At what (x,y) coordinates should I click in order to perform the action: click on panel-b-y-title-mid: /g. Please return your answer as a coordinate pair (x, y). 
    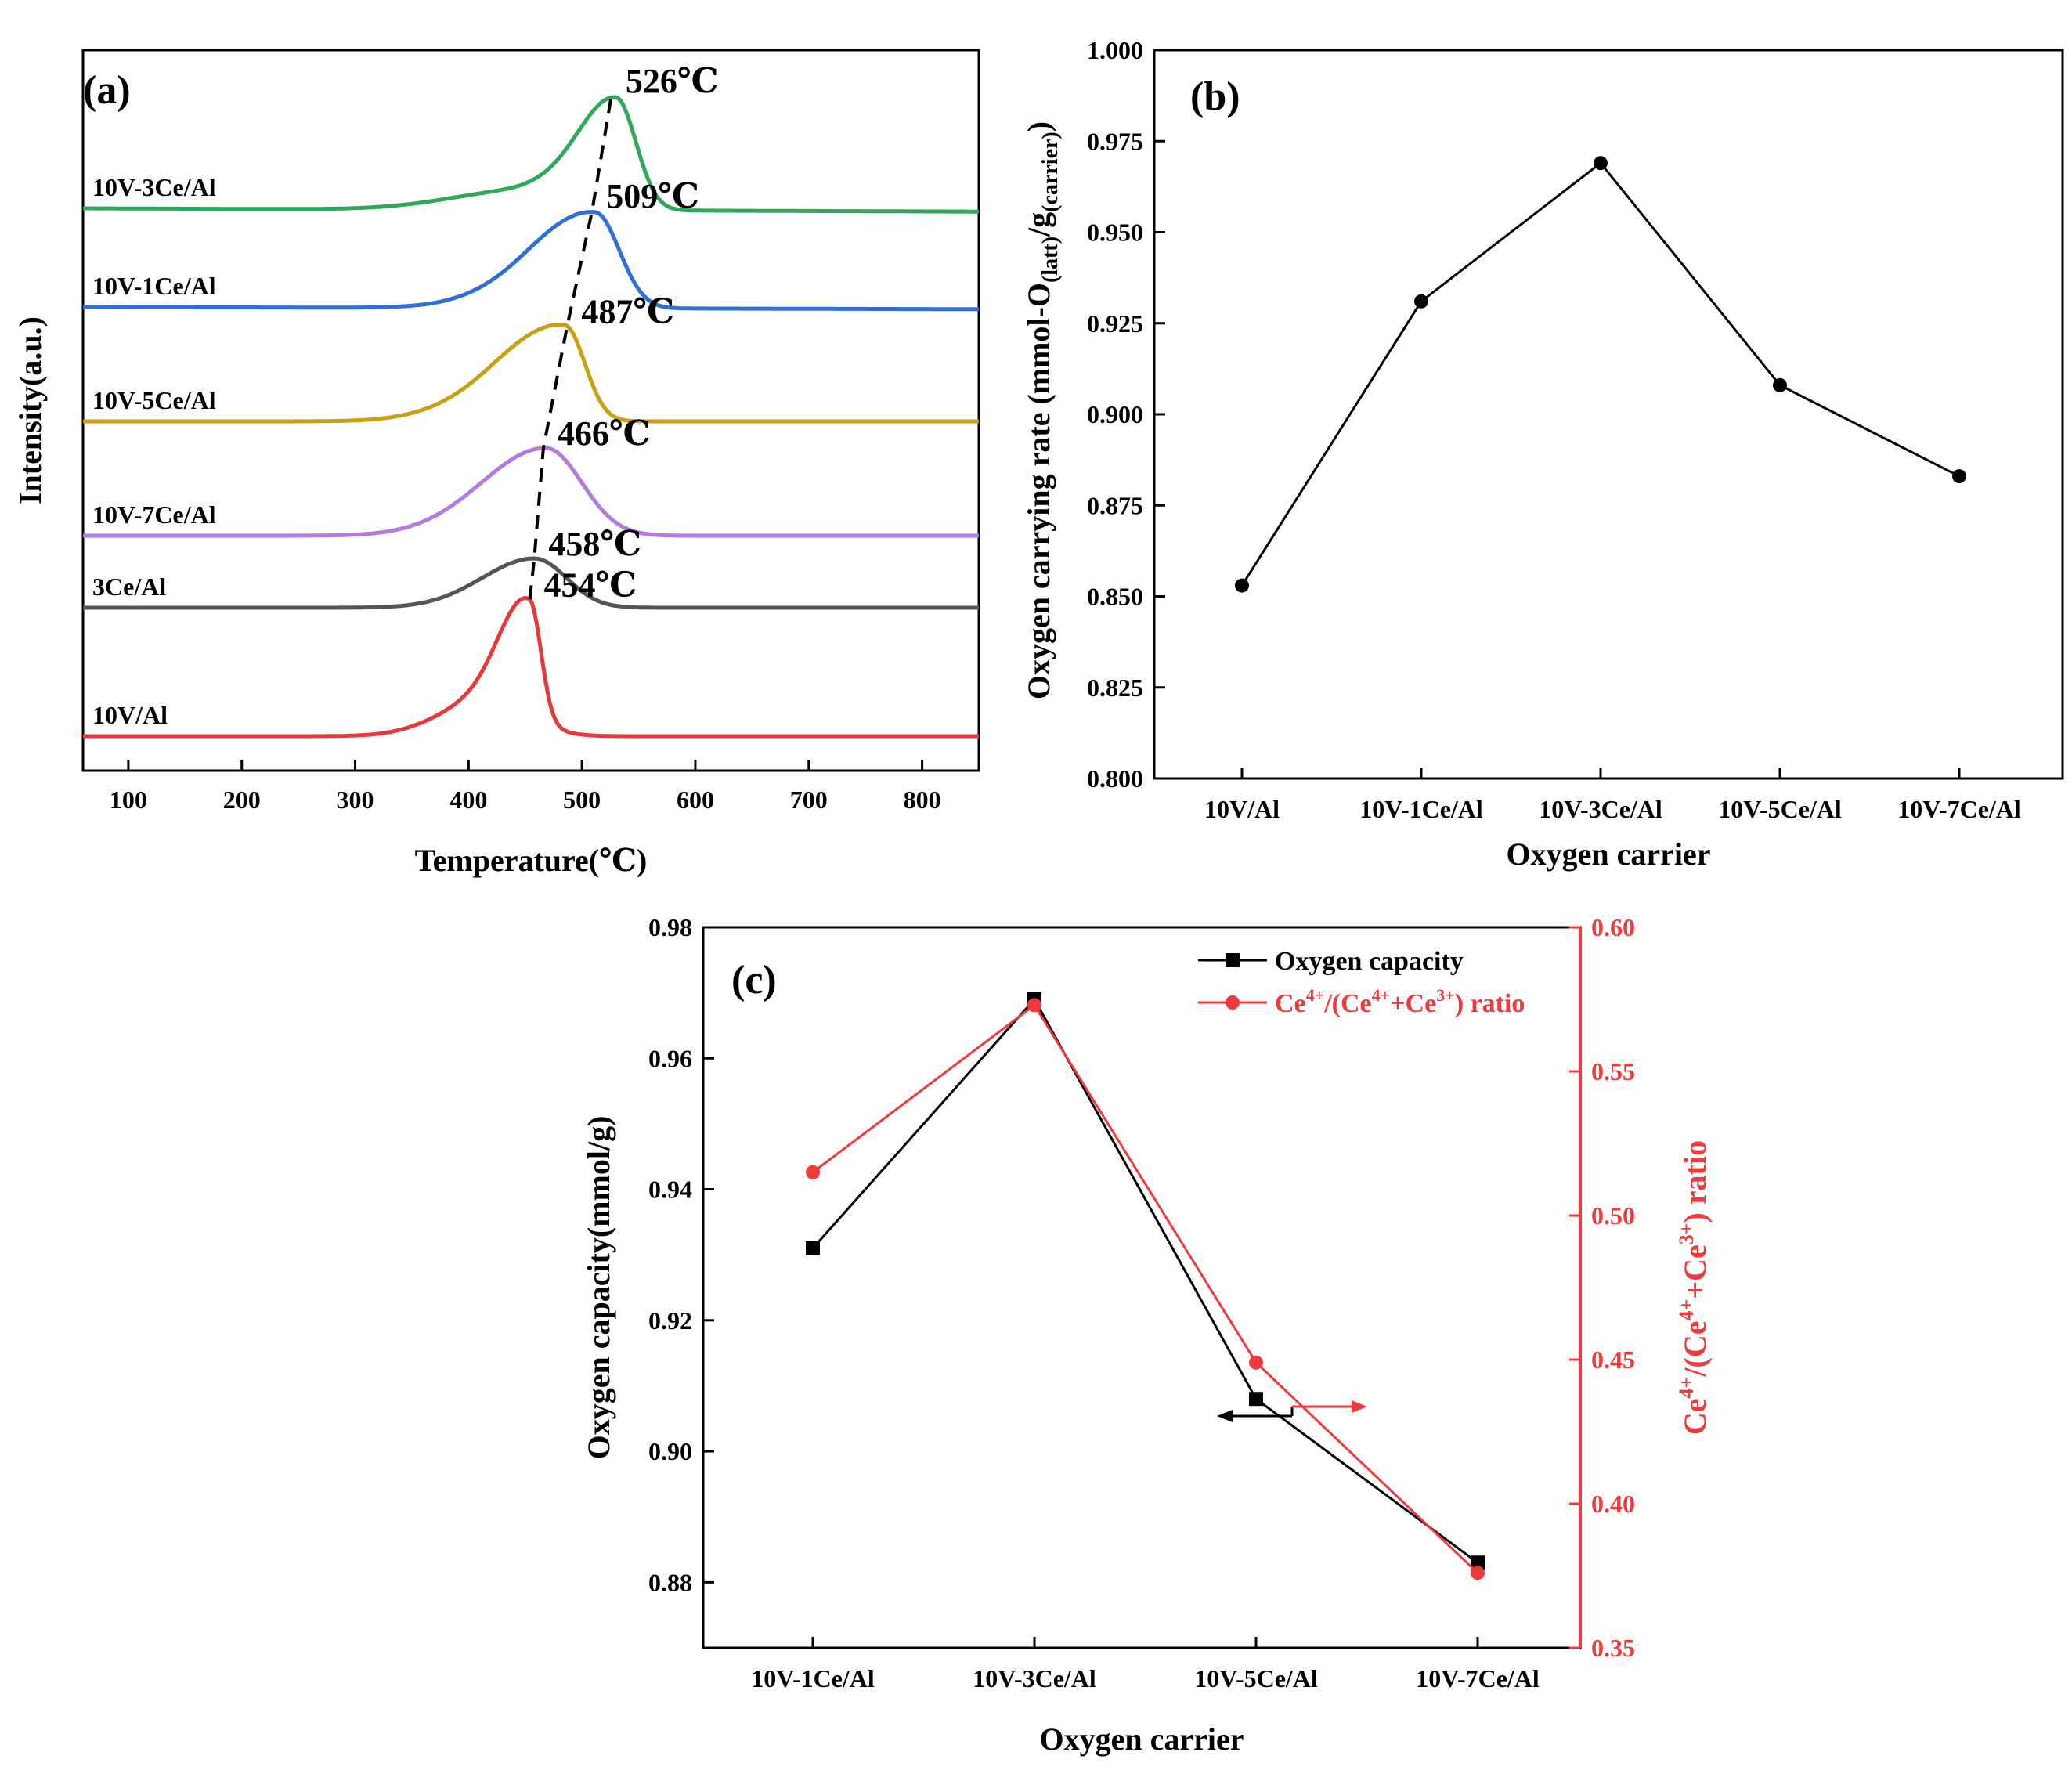
    Looking at the image, I should click on (1038, 224).